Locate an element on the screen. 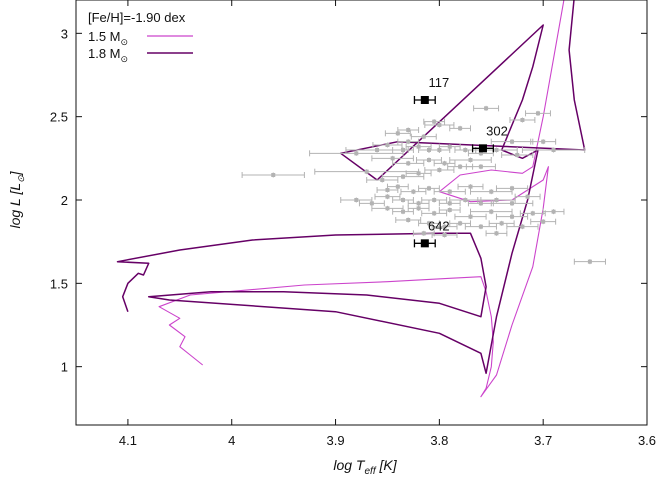 This screenshot has height=477, width=657. legend-label-1-8-text: 1.8 M is located at coordinates (104, 53).